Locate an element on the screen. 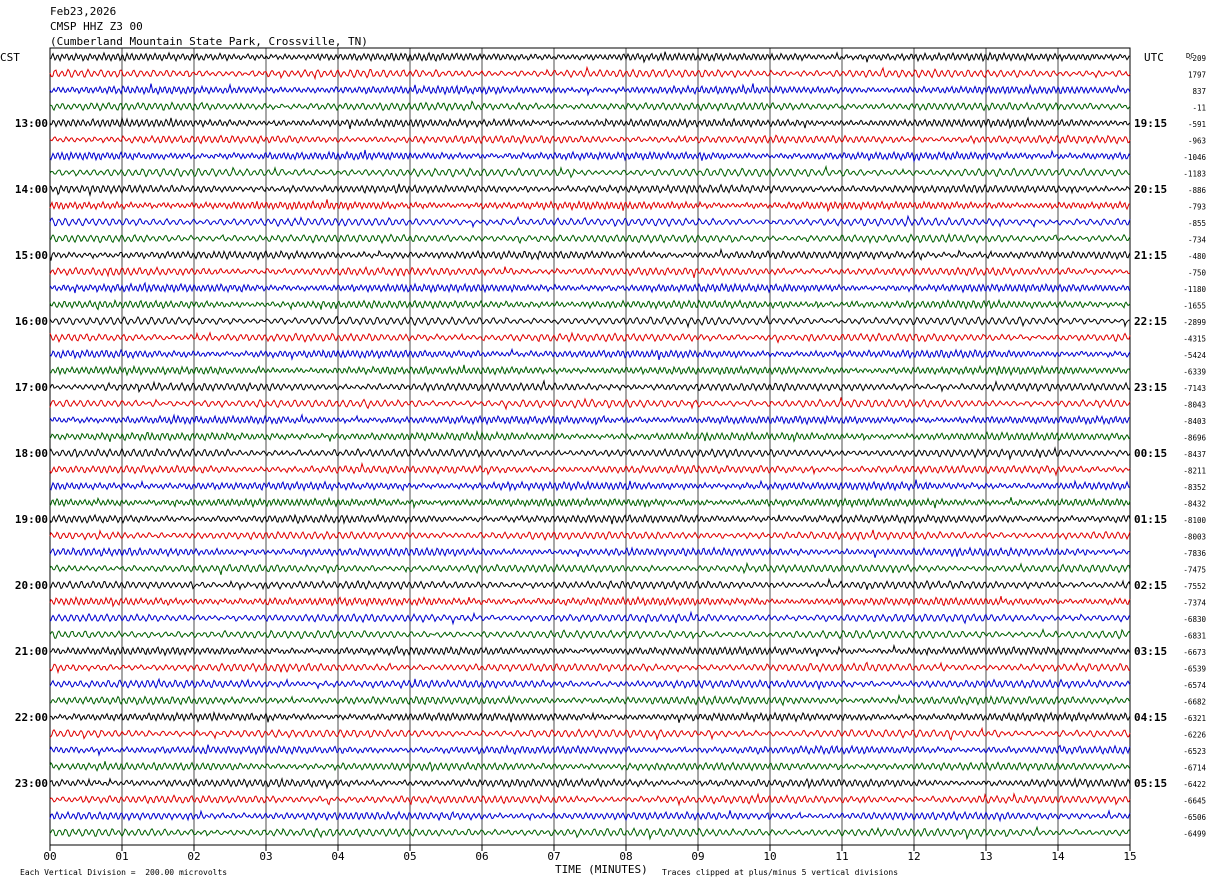  dc-offset-label: -1183 is located at coordinates (1194, 174).